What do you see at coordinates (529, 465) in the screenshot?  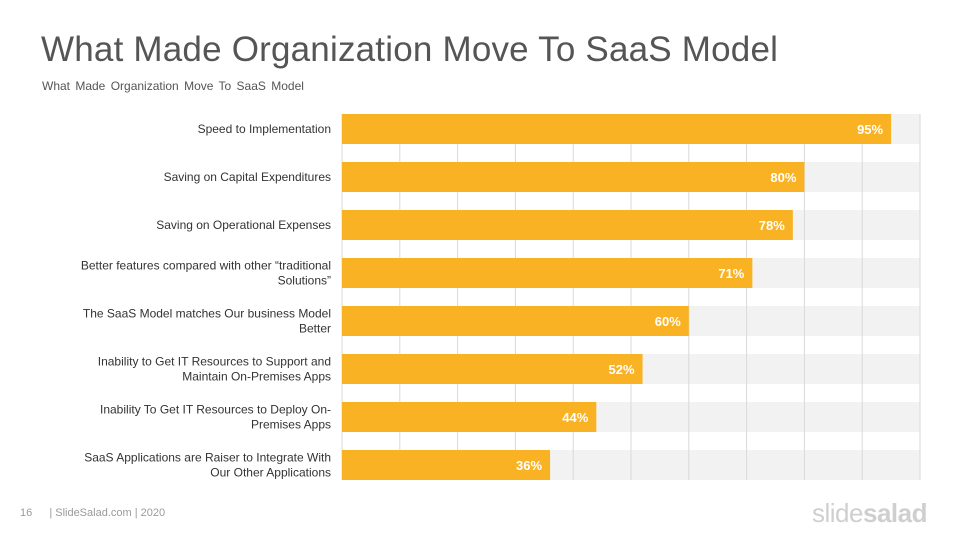 I see `bar-value-label: 36%` at bounding box center [529, 465].